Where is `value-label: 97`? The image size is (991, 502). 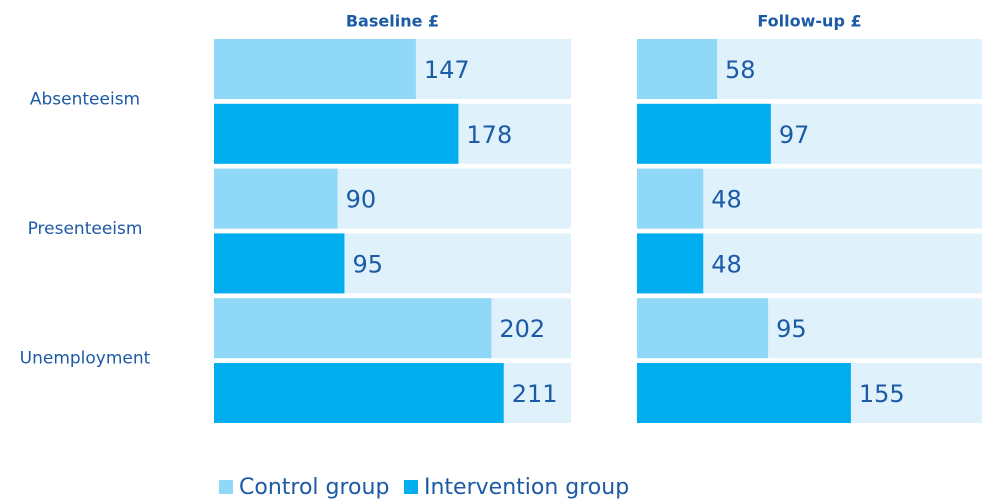
value-label: 97 is located at coordinates (794, 135).